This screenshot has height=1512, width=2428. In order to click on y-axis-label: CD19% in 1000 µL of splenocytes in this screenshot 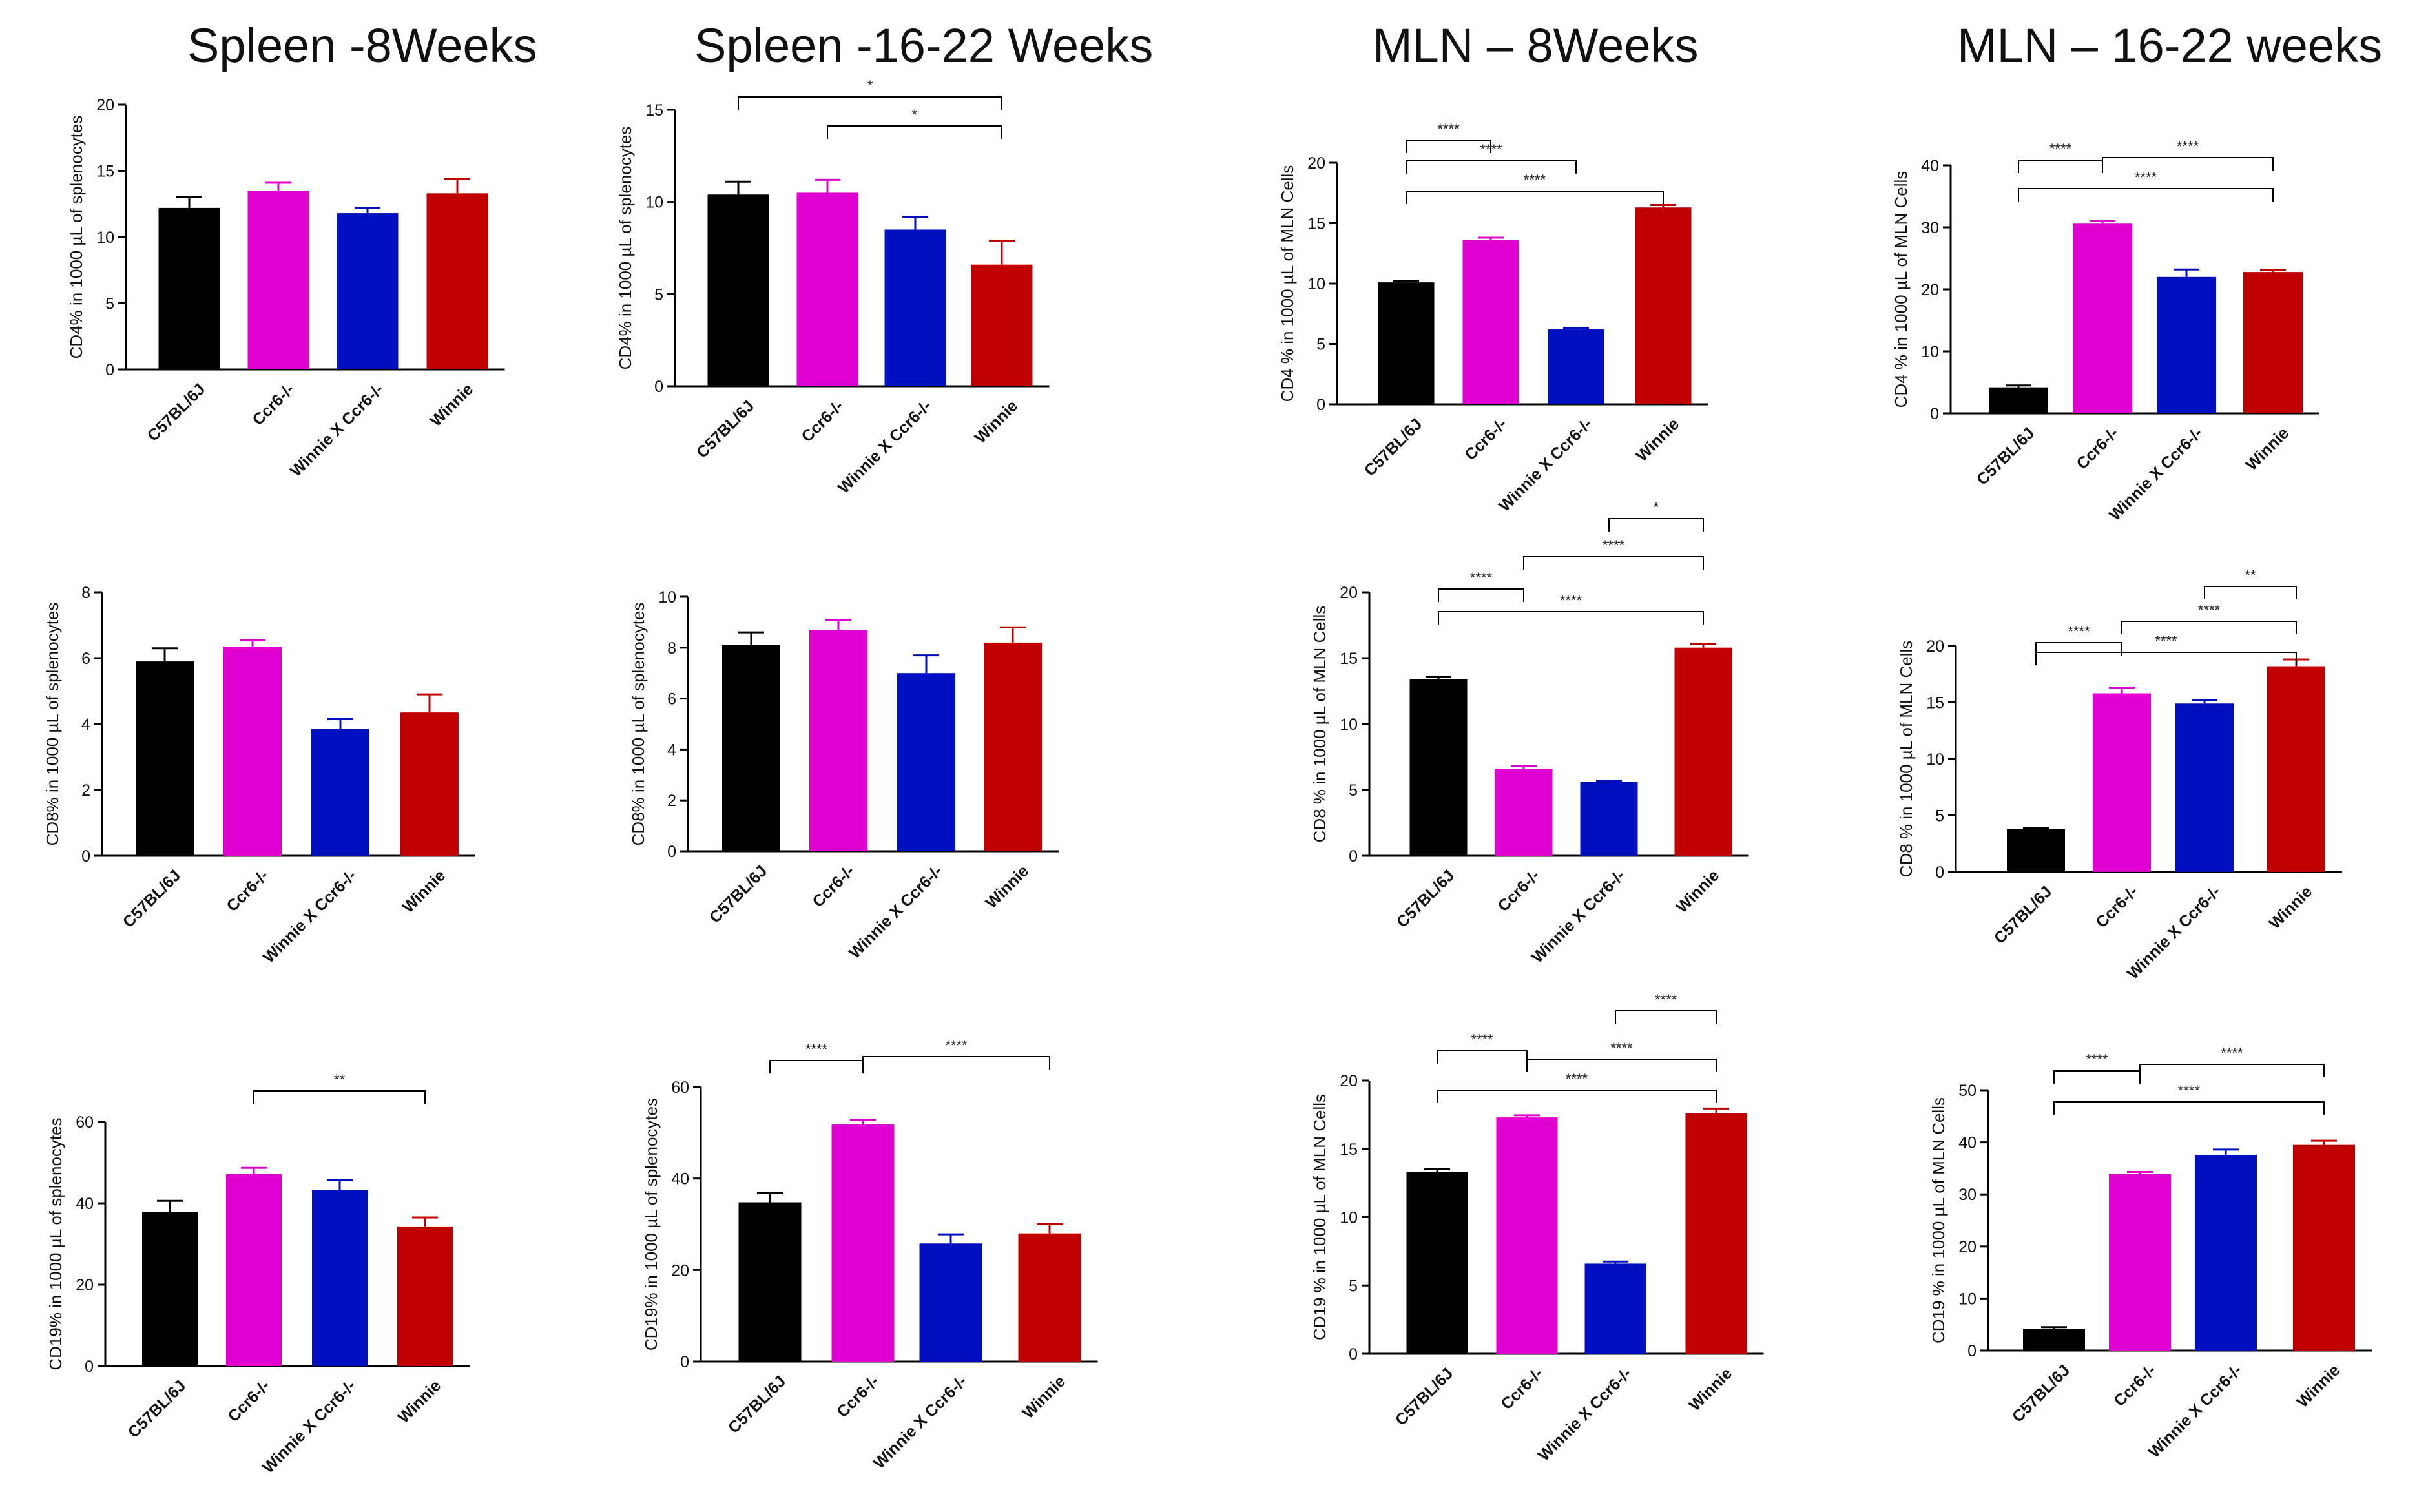, I will do `click(55, 1243)`.